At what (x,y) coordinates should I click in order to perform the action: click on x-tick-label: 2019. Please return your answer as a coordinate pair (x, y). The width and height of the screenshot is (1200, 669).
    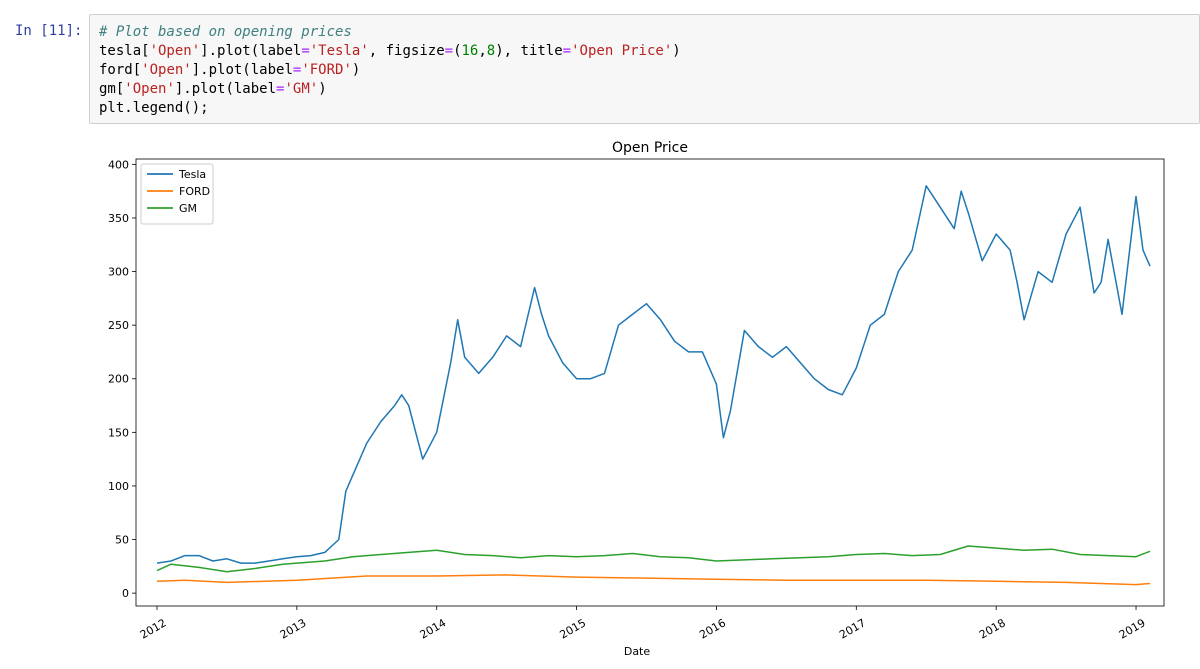
    Looking at the image, I should click on (1132, 628).